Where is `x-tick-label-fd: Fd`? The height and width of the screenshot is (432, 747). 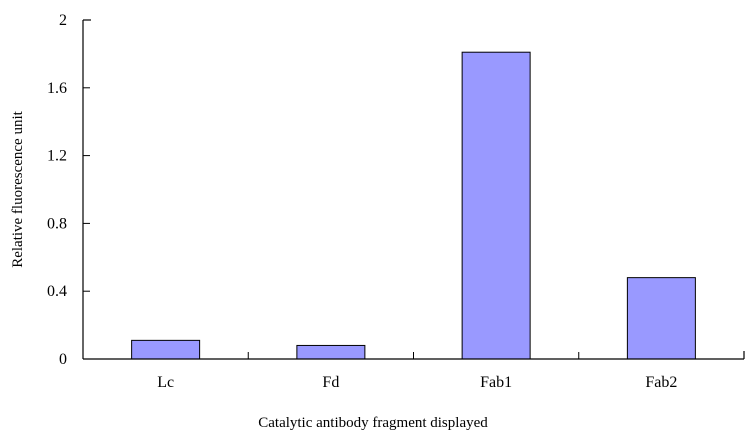
x-tick-label-fd: Fd is located at coordinates (330, 382).